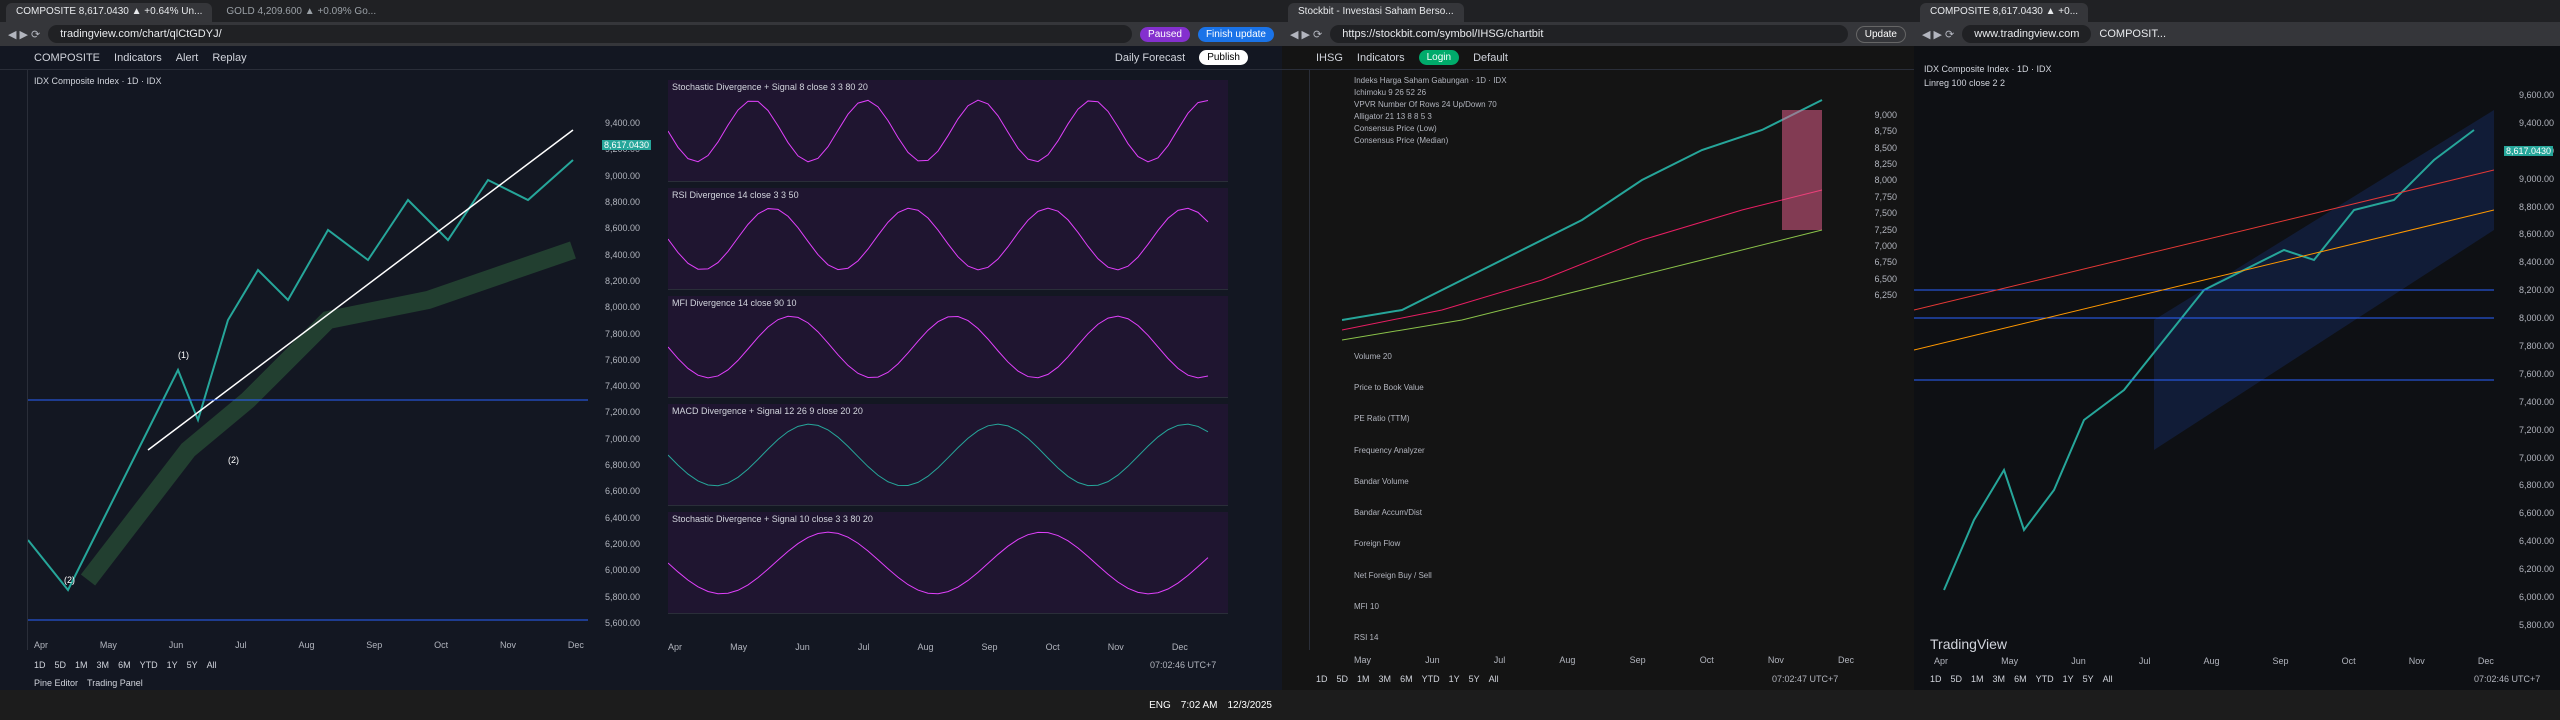  I want to click on month-tick: Aug, so click(306, 645).